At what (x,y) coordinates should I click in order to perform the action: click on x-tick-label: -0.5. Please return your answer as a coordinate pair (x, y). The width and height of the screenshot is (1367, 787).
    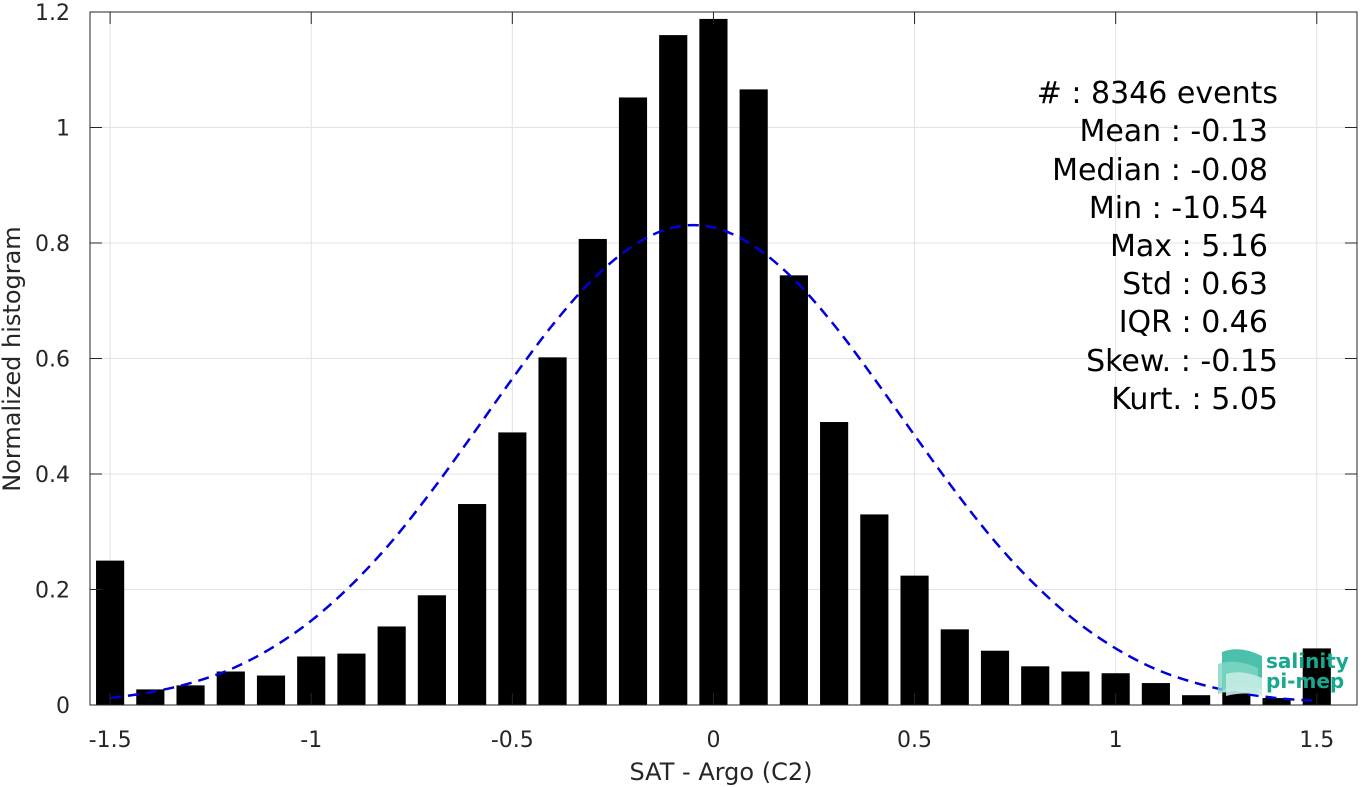
    Looking at the image, I should click on (512, 740).